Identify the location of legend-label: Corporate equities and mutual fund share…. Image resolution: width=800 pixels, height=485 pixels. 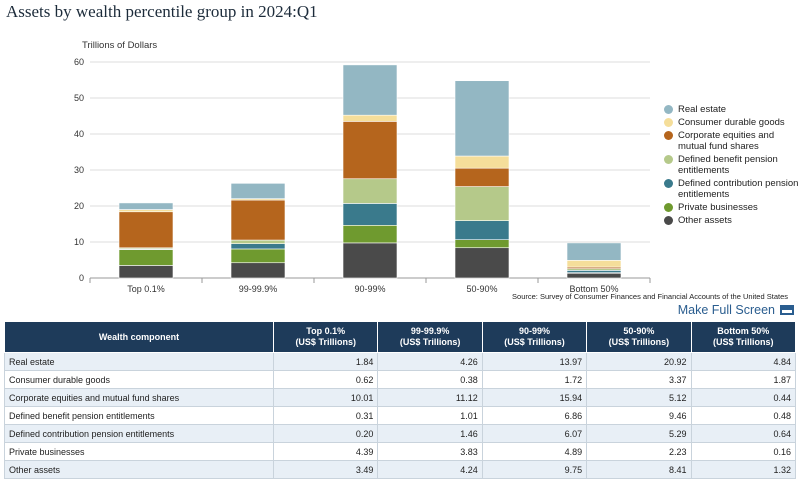
(726, 141).